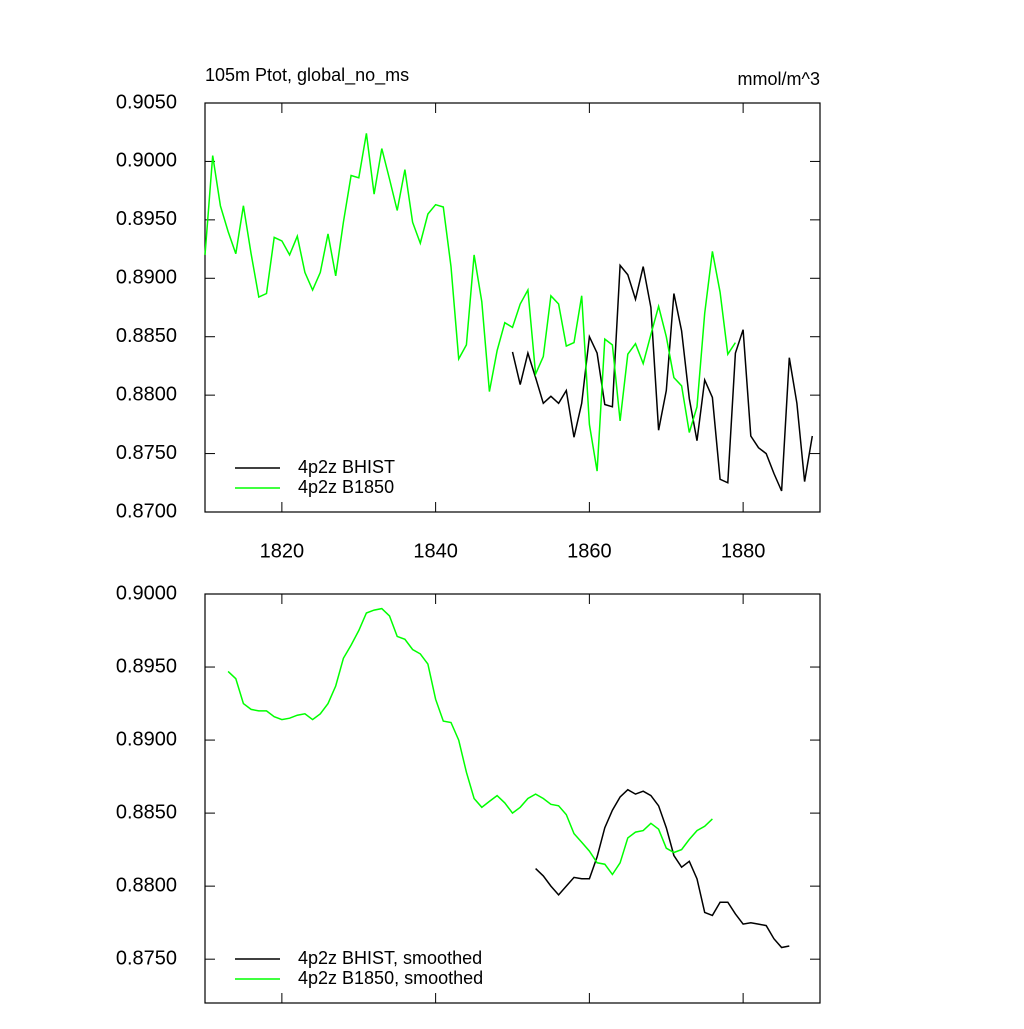  I want to click on legend-label: 4p2z BHIST, smoothed, so click(390, 958).